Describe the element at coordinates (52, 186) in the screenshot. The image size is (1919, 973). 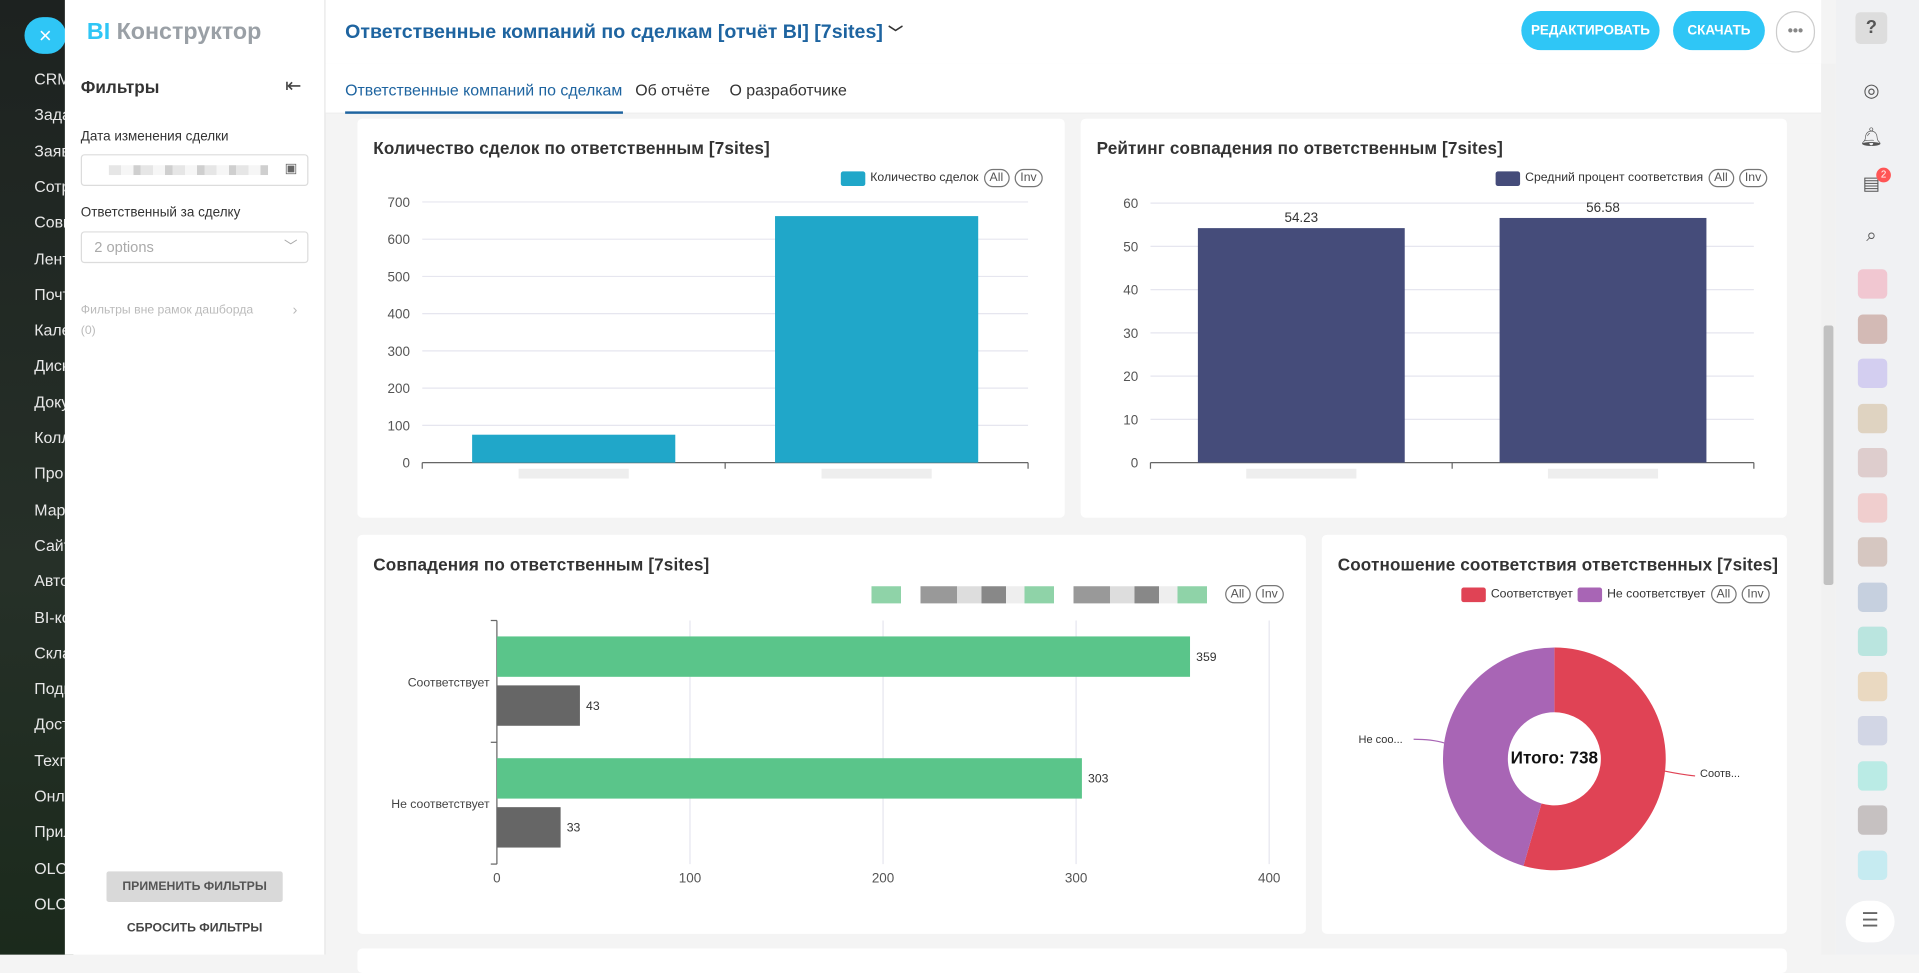
I see `portal-nav-item: Сотр` at that location.